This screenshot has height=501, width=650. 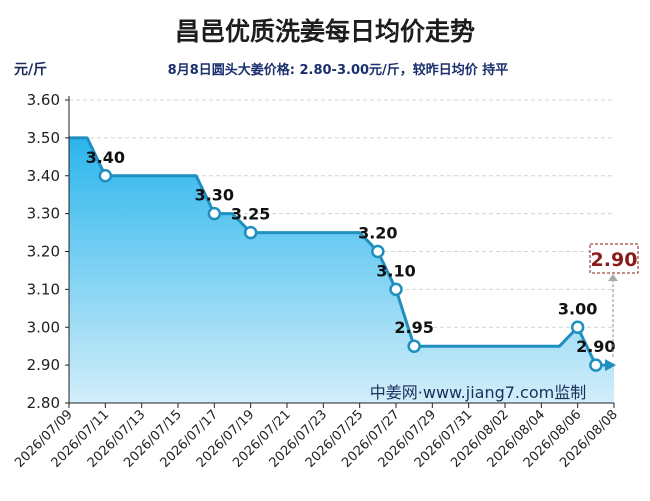 What do you see at coordinates (577, 308) in the screenshot?
I see `data-point-label: 3.00` at bounding box center [577, 308].